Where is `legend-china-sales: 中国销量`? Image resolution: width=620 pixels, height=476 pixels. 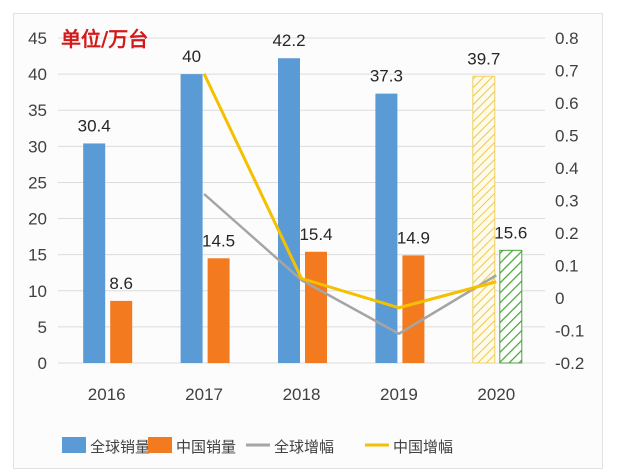
legend-china-sales: 中国销量 is located at coordinates (192, 446).